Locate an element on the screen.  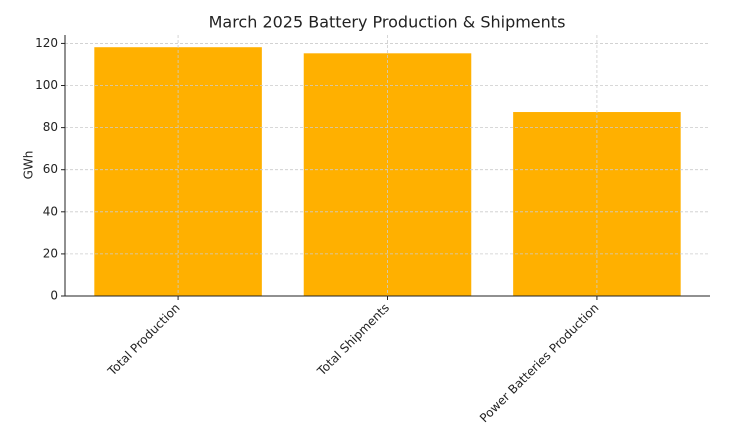
x-tick-label: Power Batteries Production is located at coordinates (539, 362).